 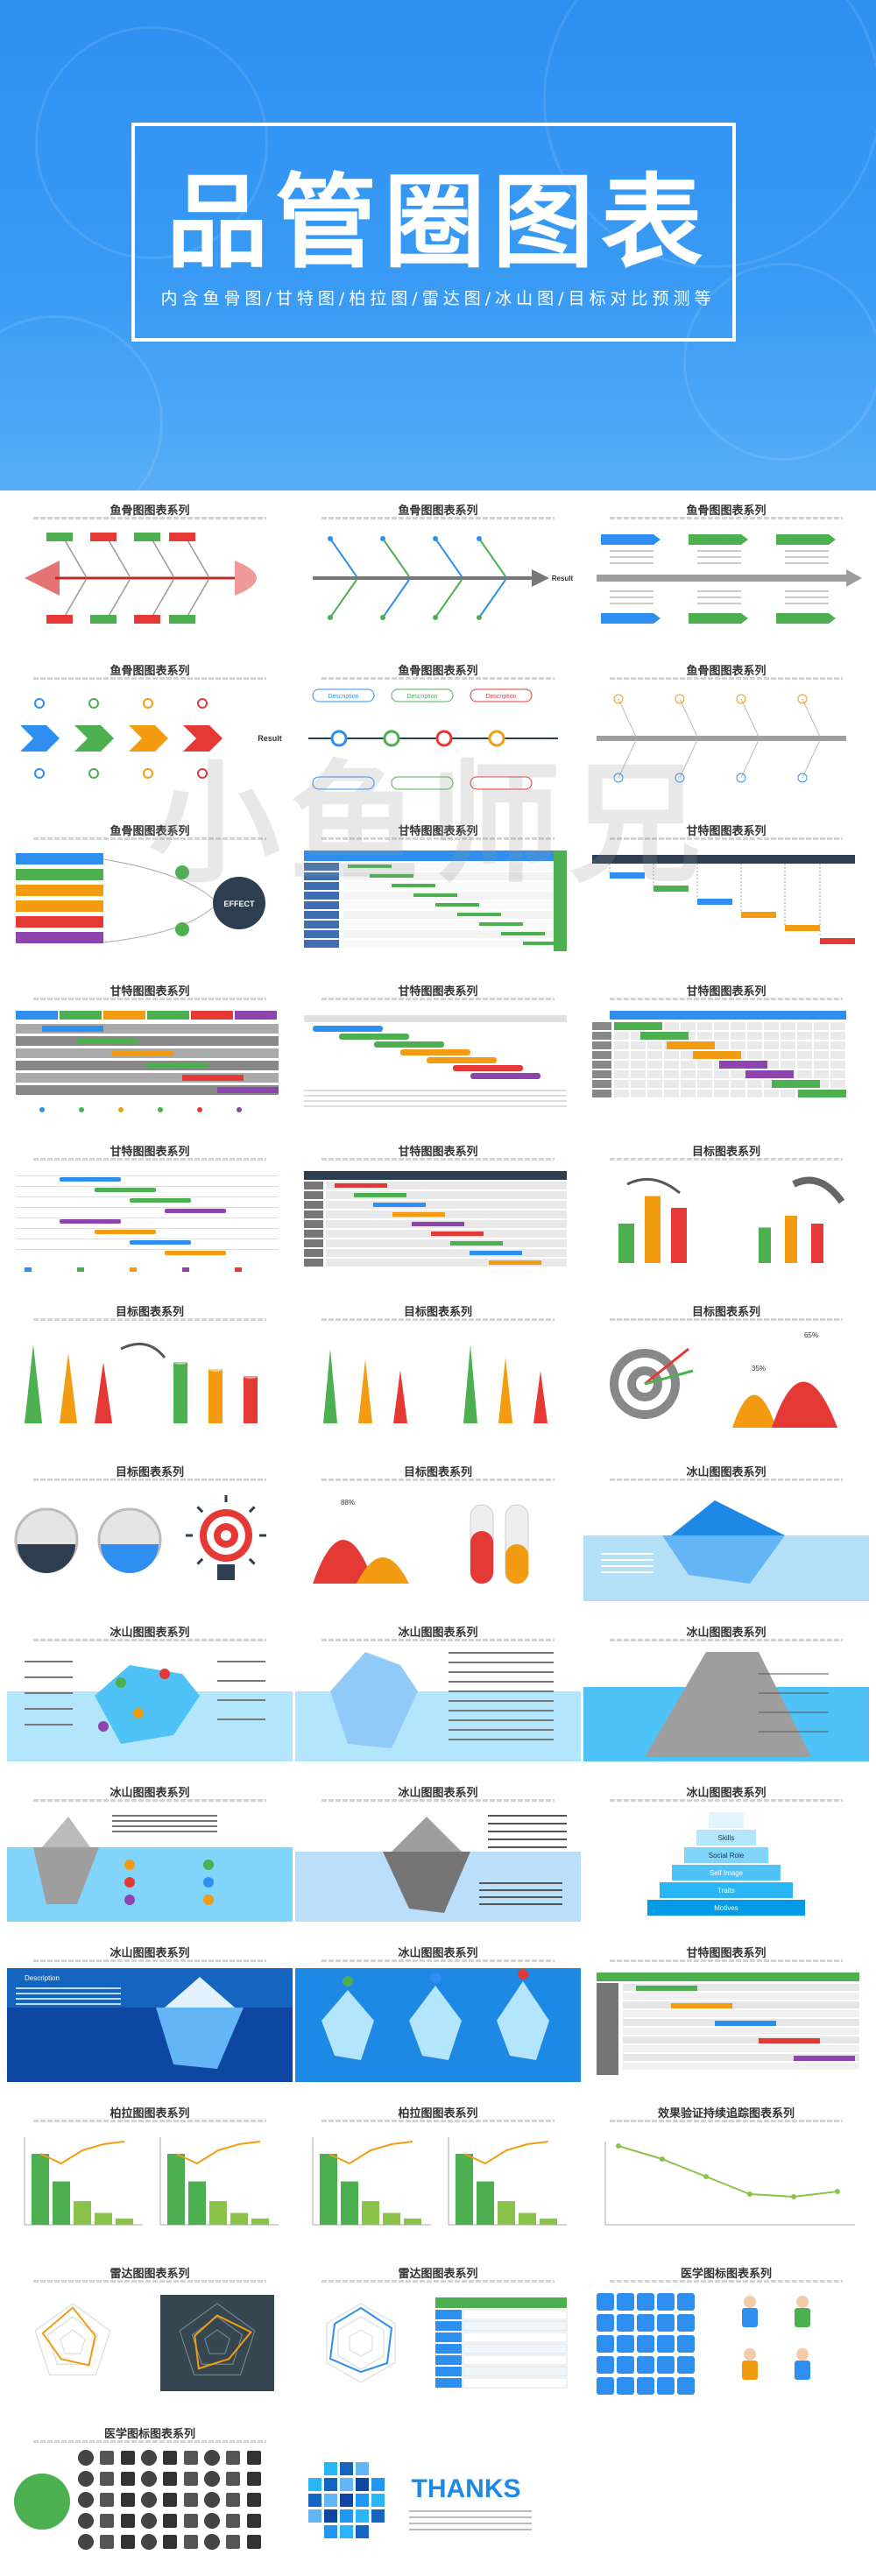 I want to click on chart-text: THANKS, so click(x=467, y=2488).